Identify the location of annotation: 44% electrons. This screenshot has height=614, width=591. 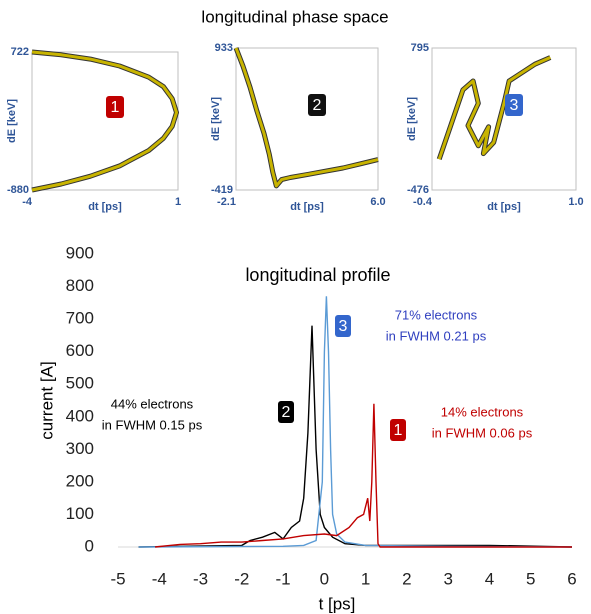
(152, 403).